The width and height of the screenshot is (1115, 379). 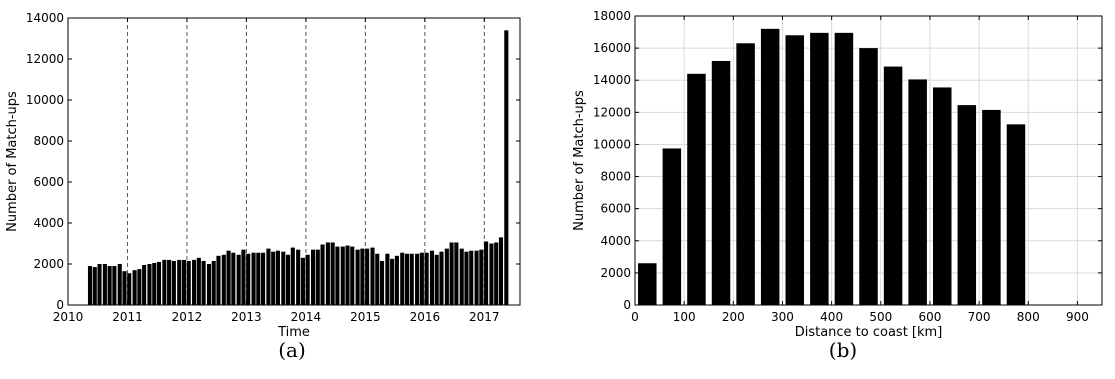 I want to click on y-tick-label: 16000, so click(x=612, y=48).